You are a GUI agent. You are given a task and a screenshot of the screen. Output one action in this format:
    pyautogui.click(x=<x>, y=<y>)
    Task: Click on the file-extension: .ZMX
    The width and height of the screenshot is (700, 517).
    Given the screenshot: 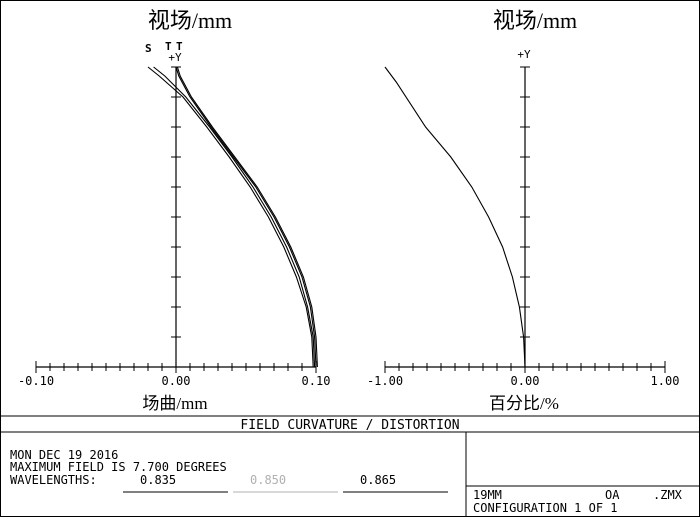 What is the action you would take?
    pyautogui.click(x=667, y=495)
    